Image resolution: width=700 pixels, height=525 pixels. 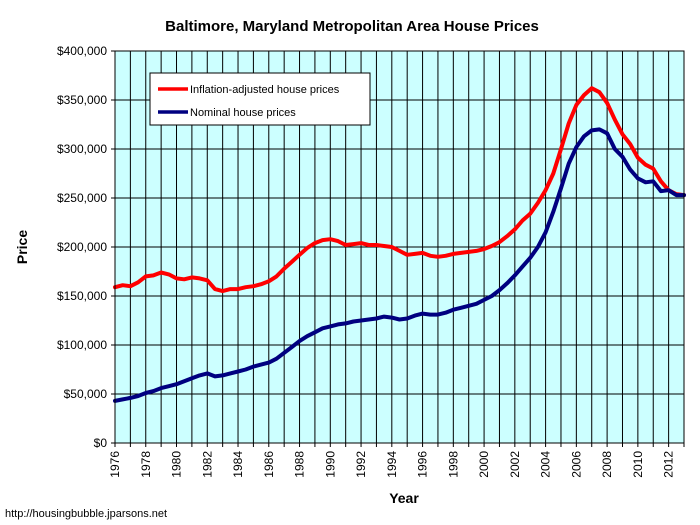 What do you see at coordinates (484, 464) in the screenshot?
I see `x-tick-label: 2000` at bounding box center [484, 464].